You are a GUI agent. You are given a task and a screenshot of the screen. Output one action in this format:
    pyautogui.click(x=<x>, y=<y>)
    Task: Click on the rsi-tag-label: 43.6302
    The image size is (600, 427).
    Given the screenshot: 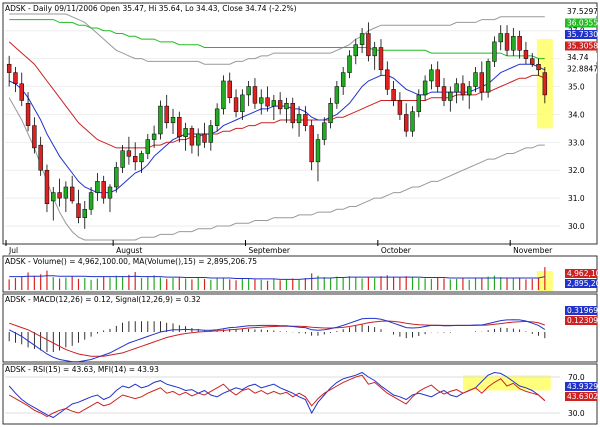 What is the action you would take?
    pyautogui.click(x=582, y=396)
    